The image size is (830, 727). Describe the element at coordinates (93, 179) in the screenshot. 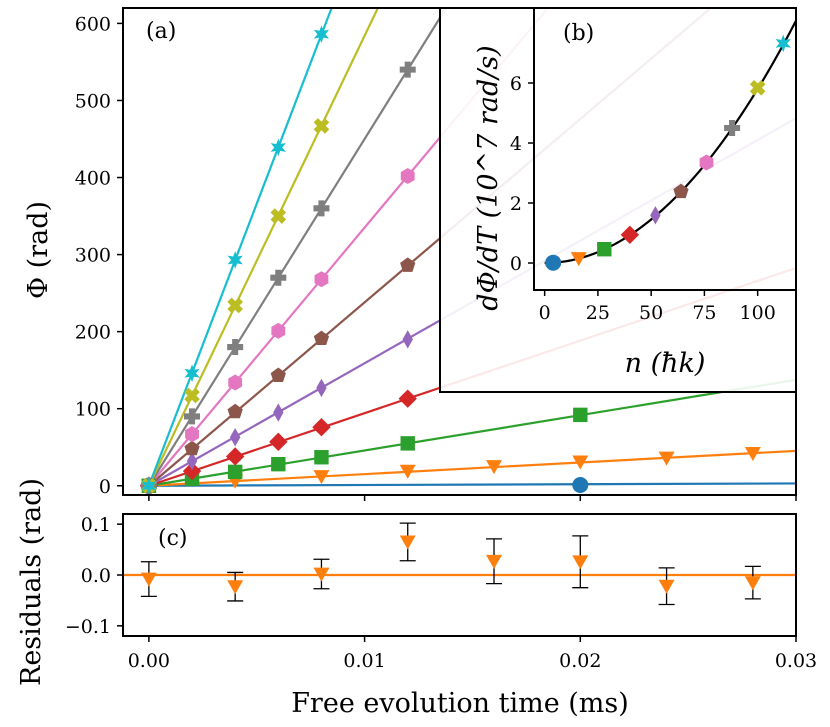

I see `y-tick-label: 400` at that location.